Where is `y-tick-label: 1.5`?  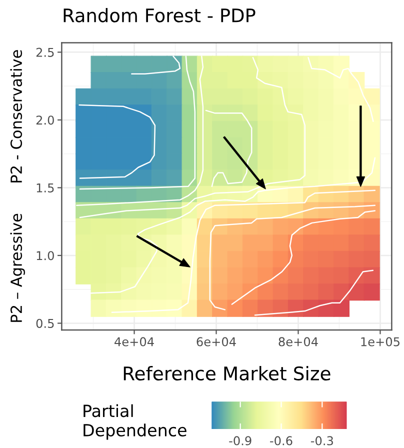 y-tick-label: 1.5 is located at coordinates (45, 187).